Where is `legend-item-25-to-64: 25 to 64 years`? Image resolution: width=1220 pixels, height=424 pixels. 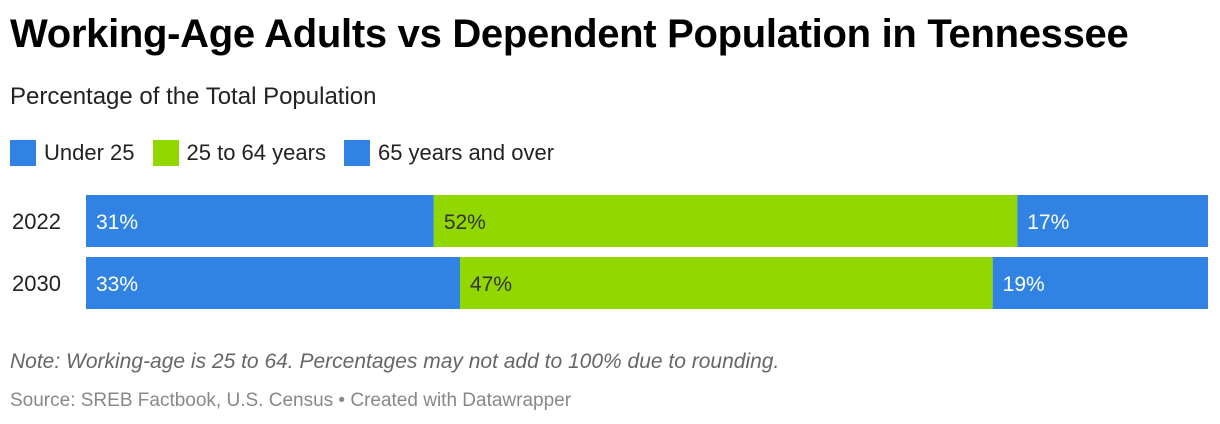 legend-item-25-to-64: 25 to 64 years is located at coordinates (239, 153).